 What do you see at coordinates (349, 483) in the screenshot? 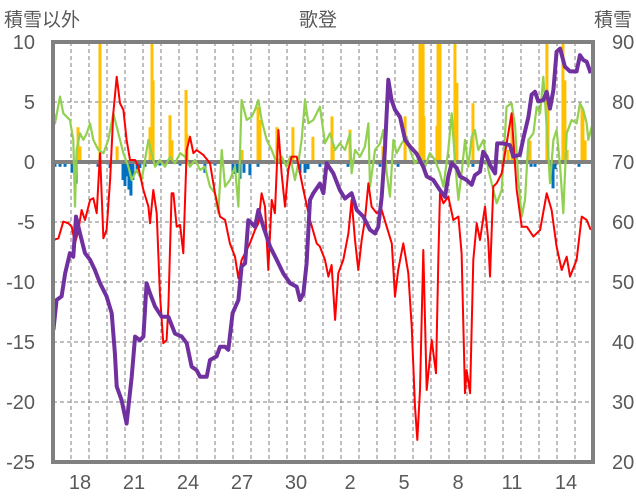
I see `x-tick-label: 2` at bounding box center [349, 483].